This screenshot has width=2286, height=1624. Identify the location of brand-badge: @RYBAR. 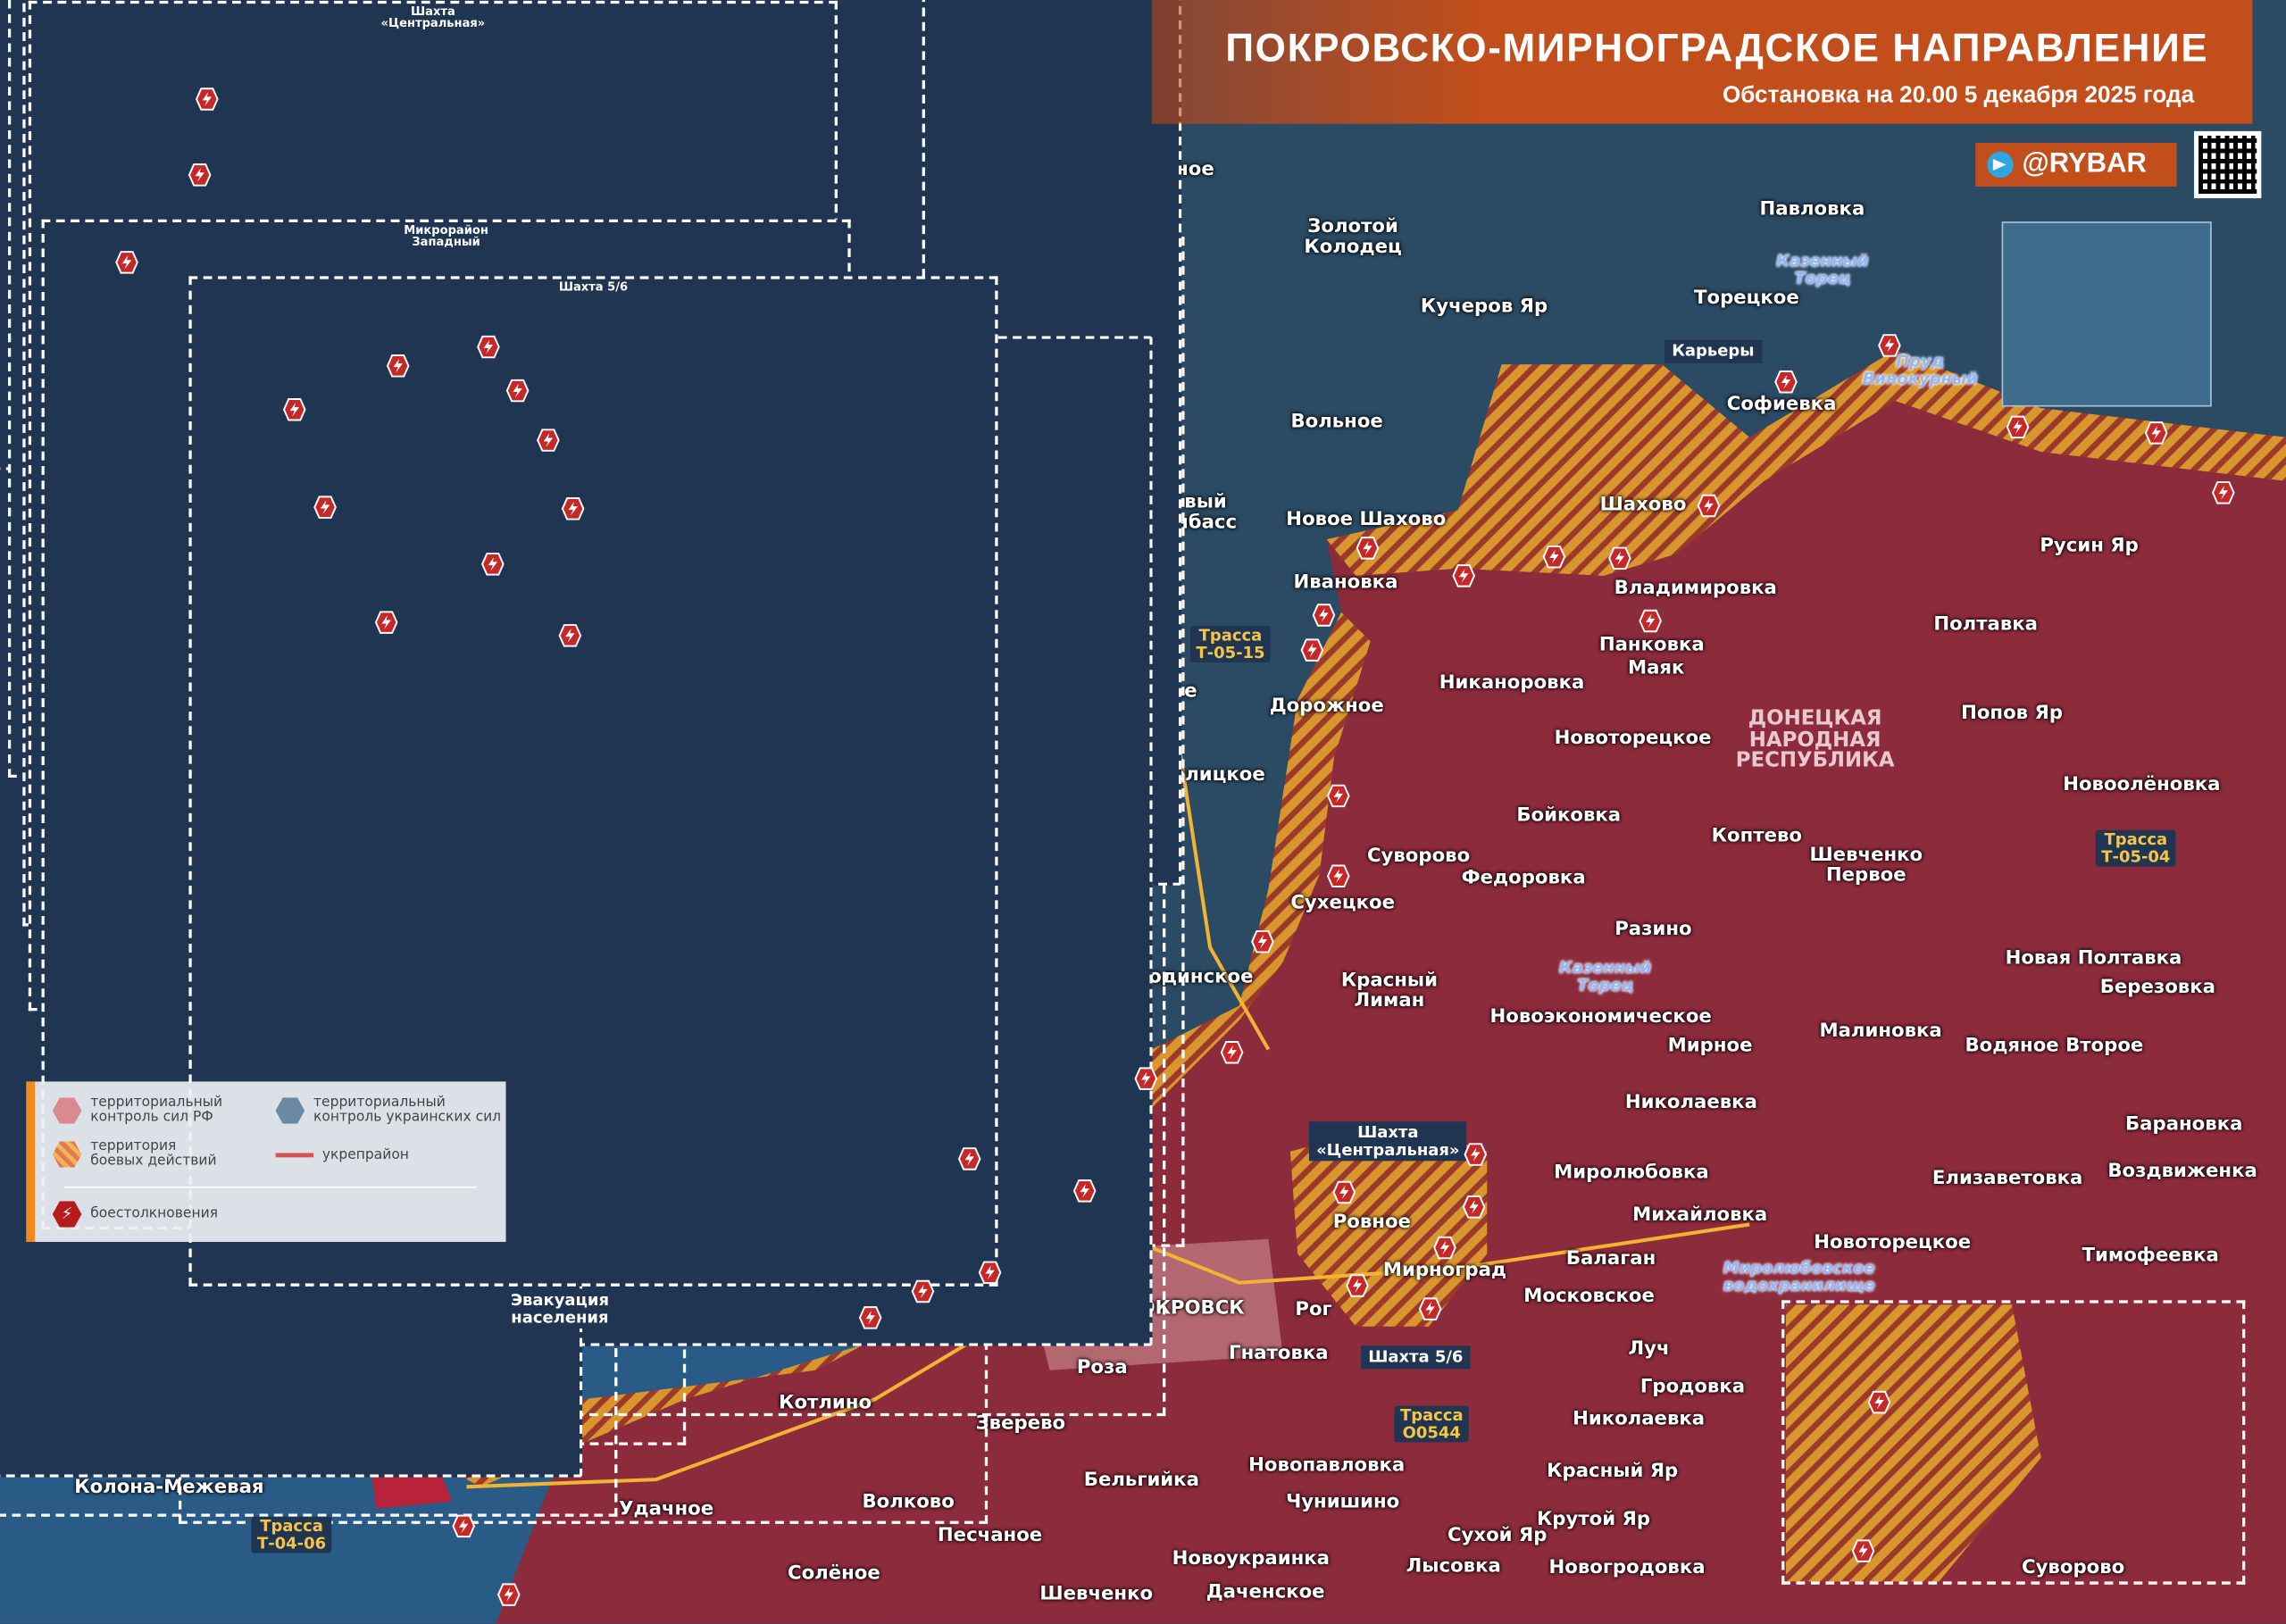
(2076, 164).